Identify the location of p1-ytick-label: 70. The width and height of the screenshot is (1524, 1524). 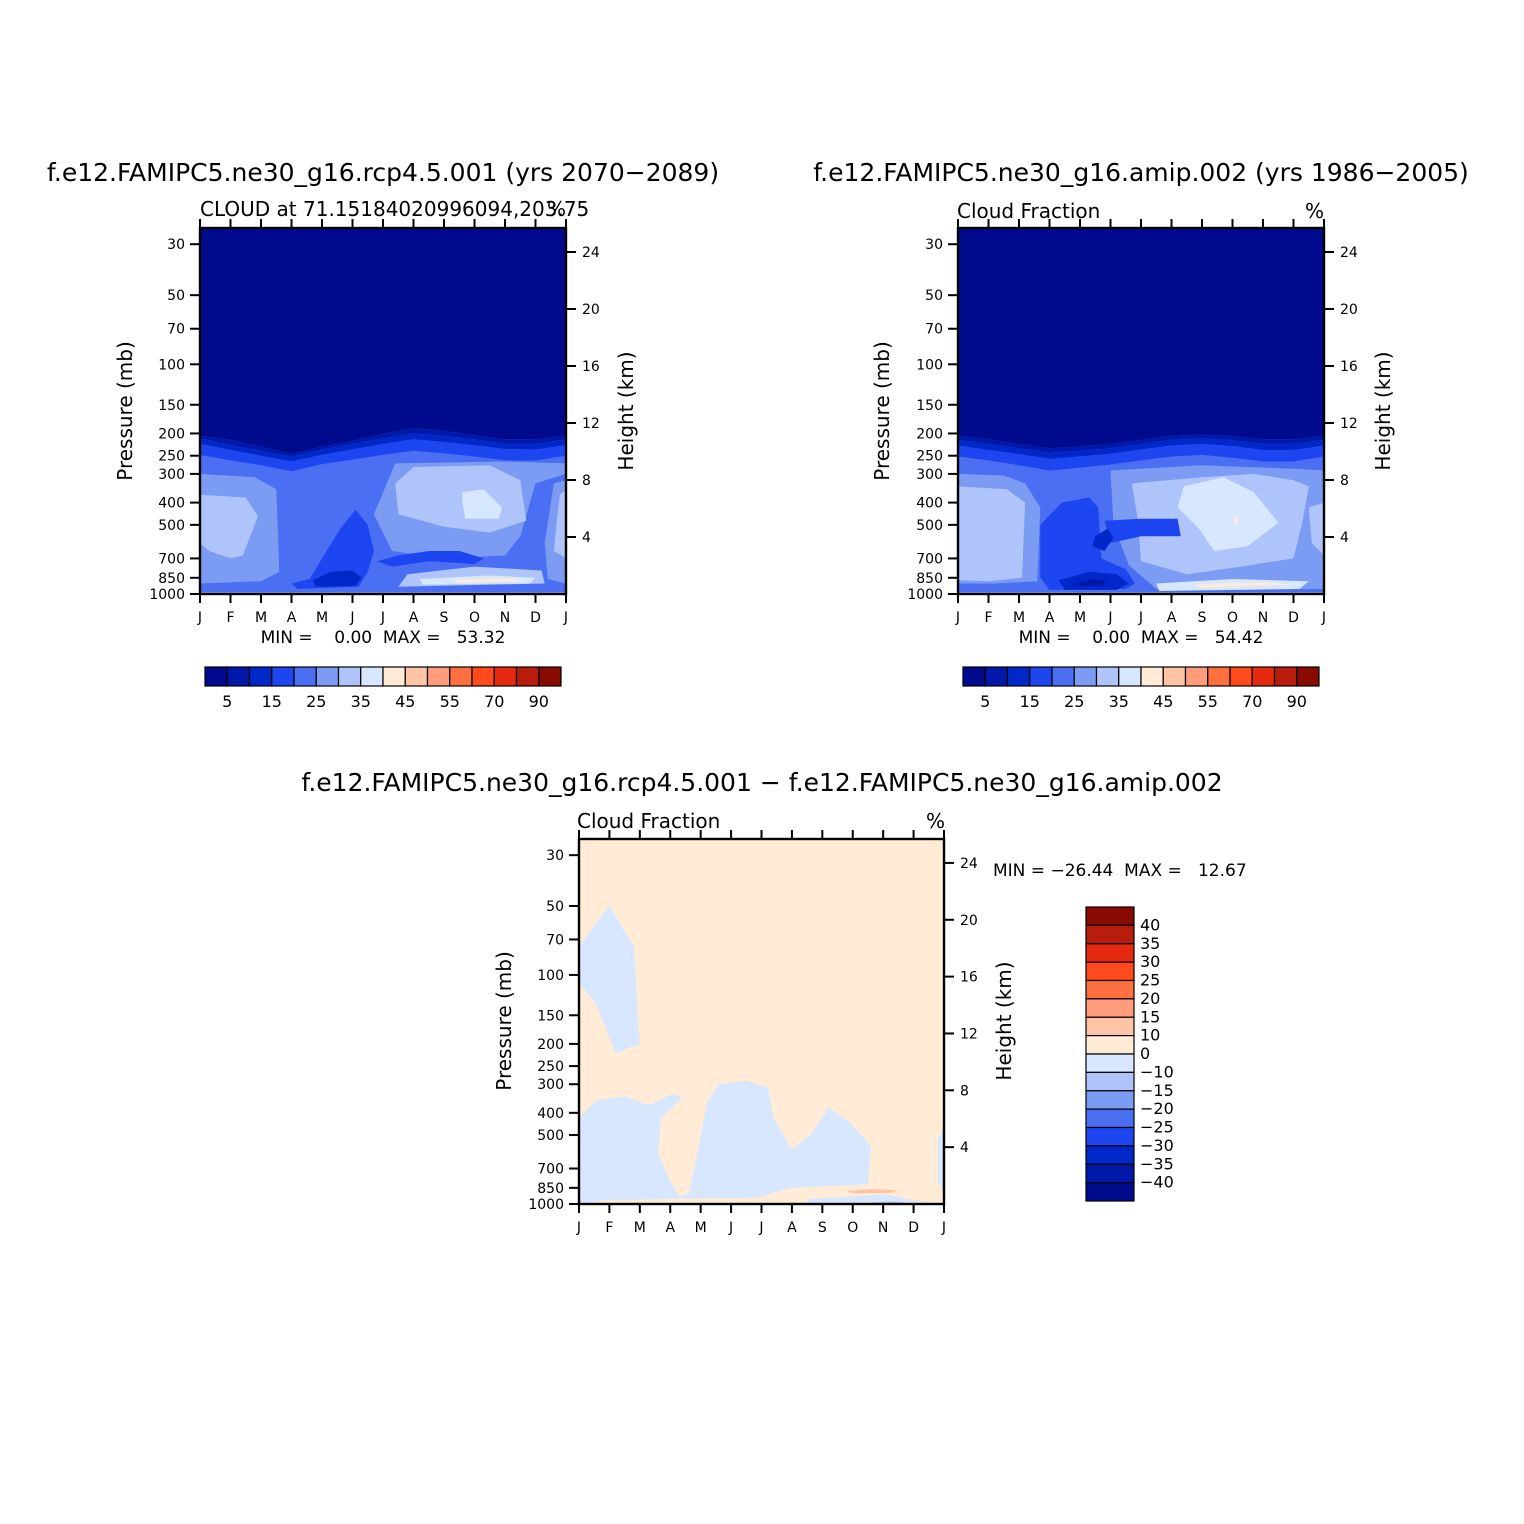
(934, 330).